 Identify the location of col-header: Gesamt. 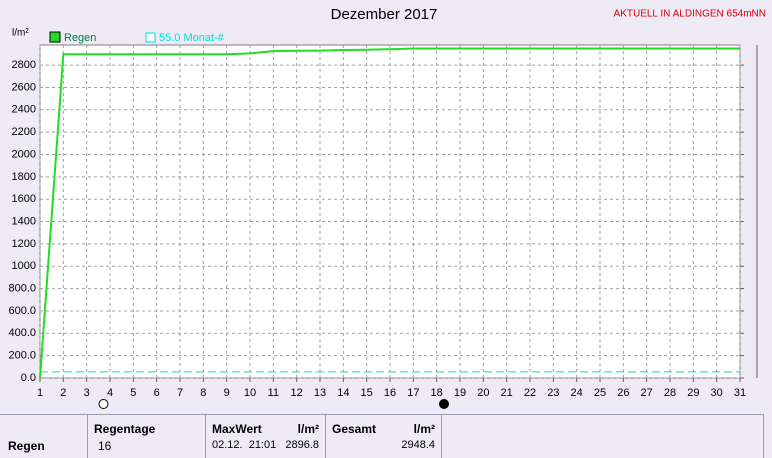
(354, 429).